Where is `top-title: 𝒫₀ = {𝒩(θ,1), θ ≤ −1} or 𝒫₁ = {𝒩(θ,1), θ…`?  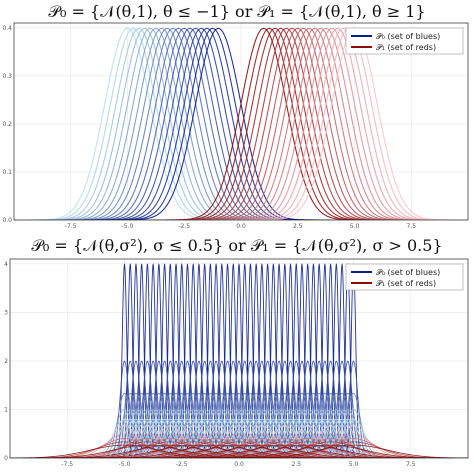
top-title: 𝒫₀ = {𝒩(θ,1), θ ≤ −1} or 𝒫₁ = {𝒩(θ,1), θ… is located at coordinates (236, 11).